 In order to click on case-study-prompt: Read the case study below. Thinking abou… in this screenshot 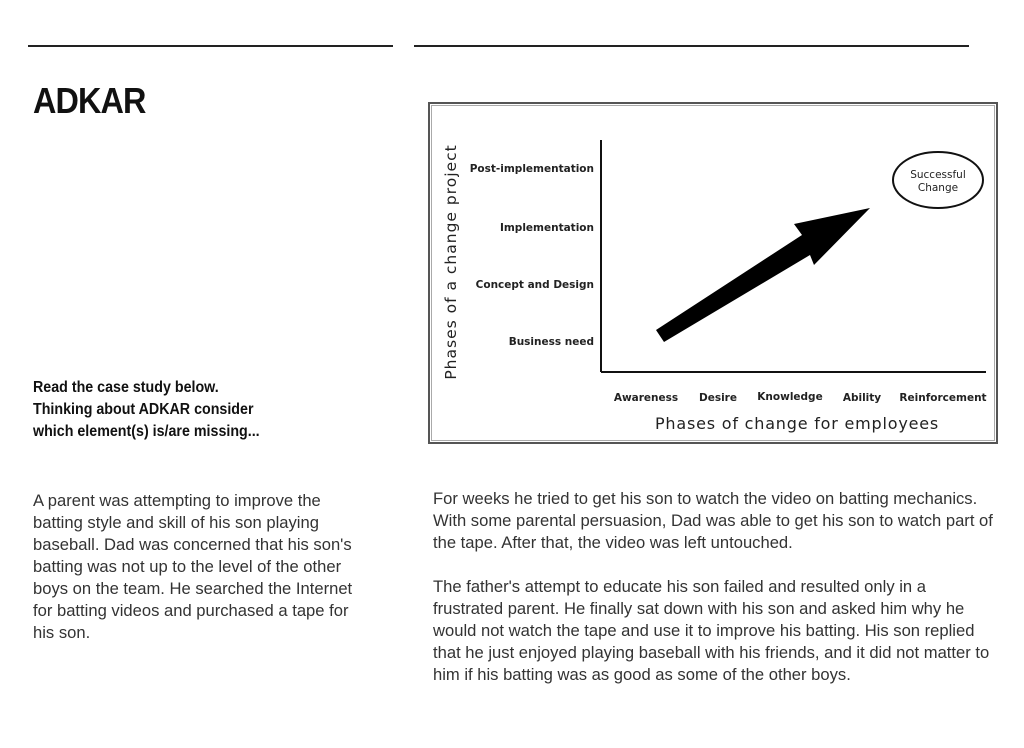, I will do `click(171, 410)`.